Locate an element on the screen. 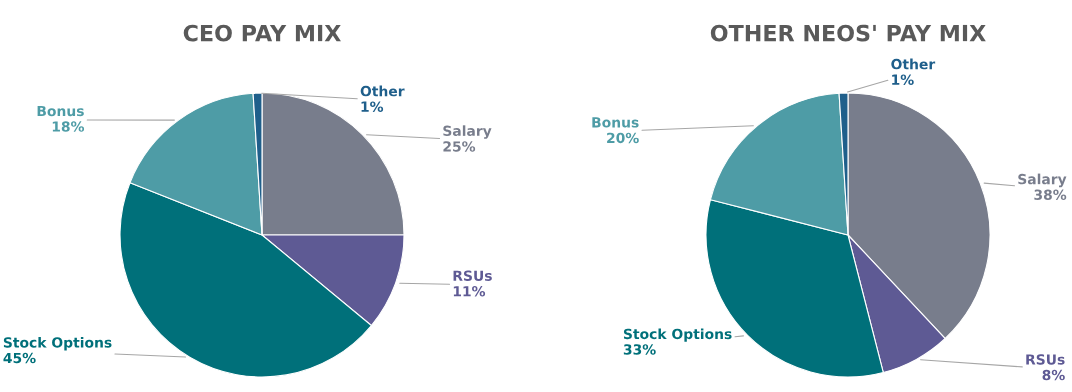 The width and height of the screenshot is (1072, 392). chart-title: OTHER NEOS' PAY MIX is located at coordinates (848, 33).